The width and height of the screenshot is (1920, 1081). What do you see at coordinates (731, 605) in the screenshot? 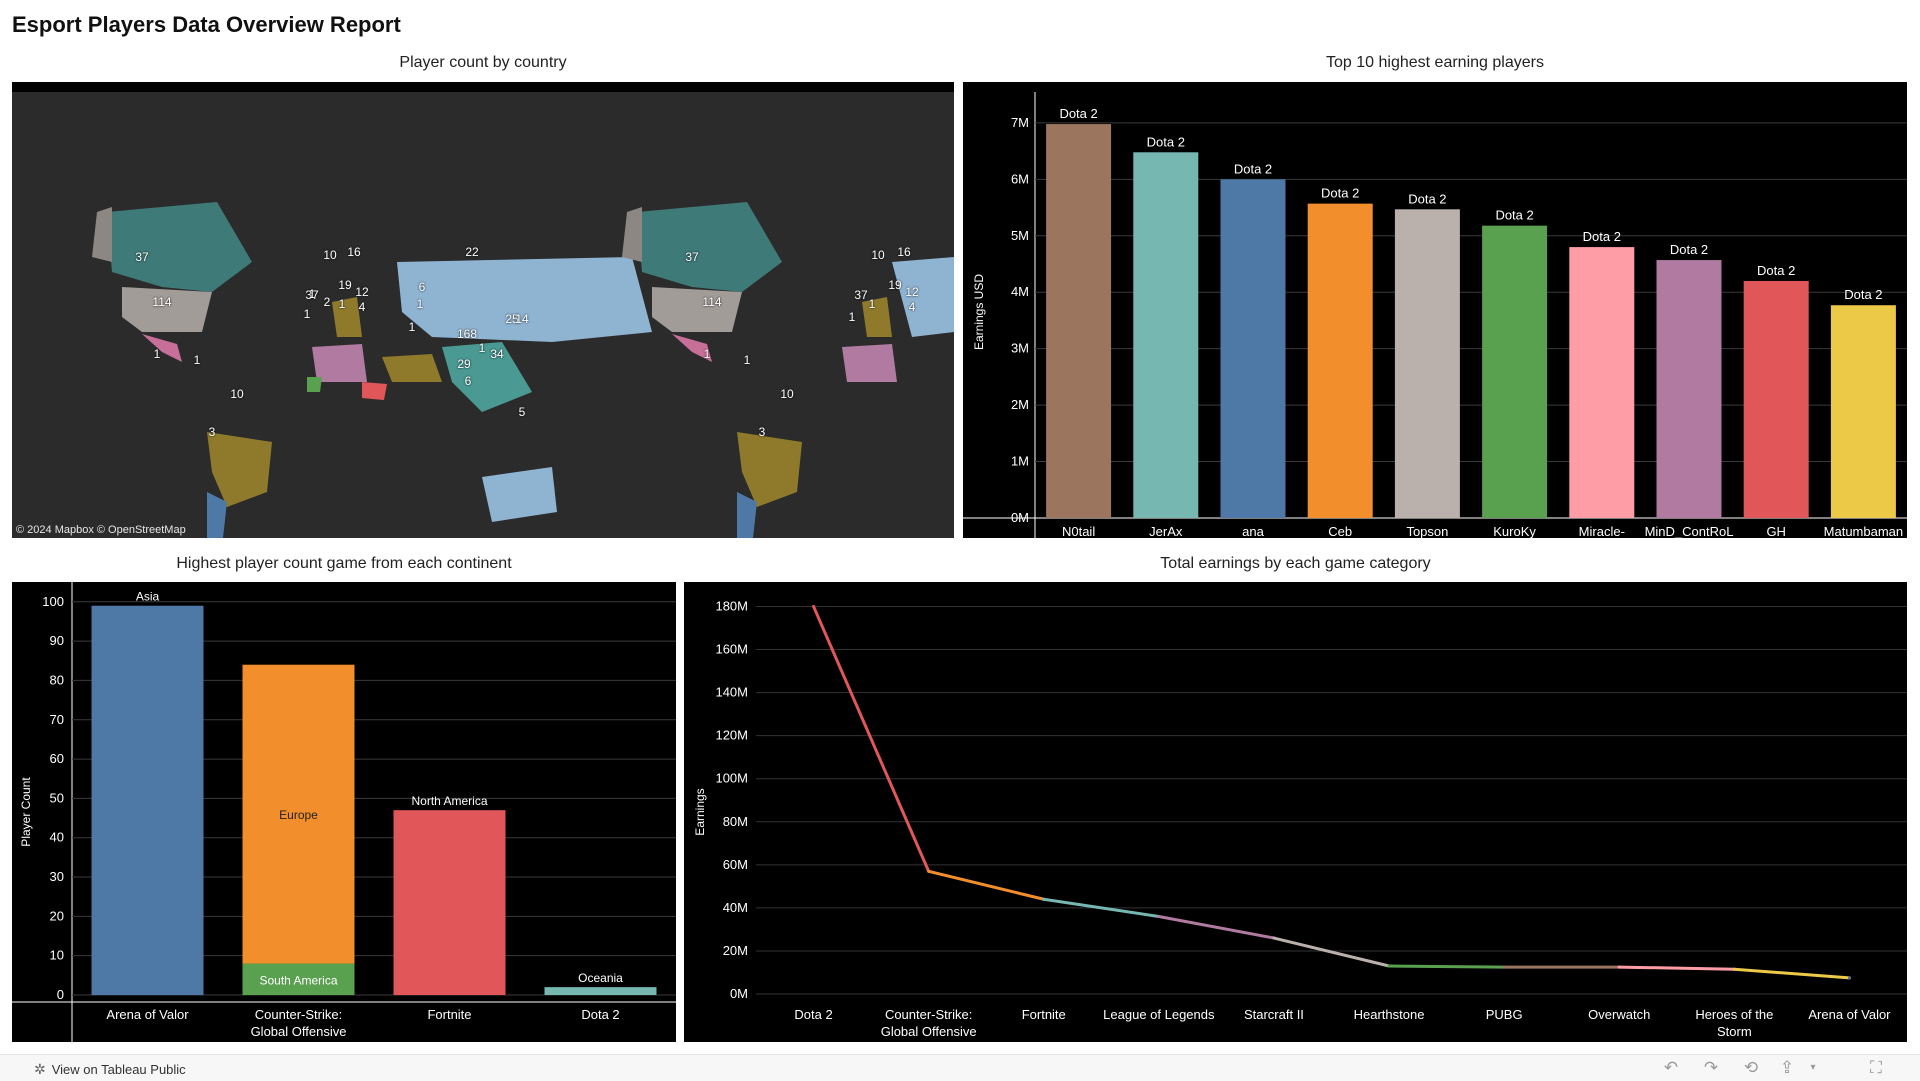
I see `y-tick-label: 180M` at bounding box center [731, 605].